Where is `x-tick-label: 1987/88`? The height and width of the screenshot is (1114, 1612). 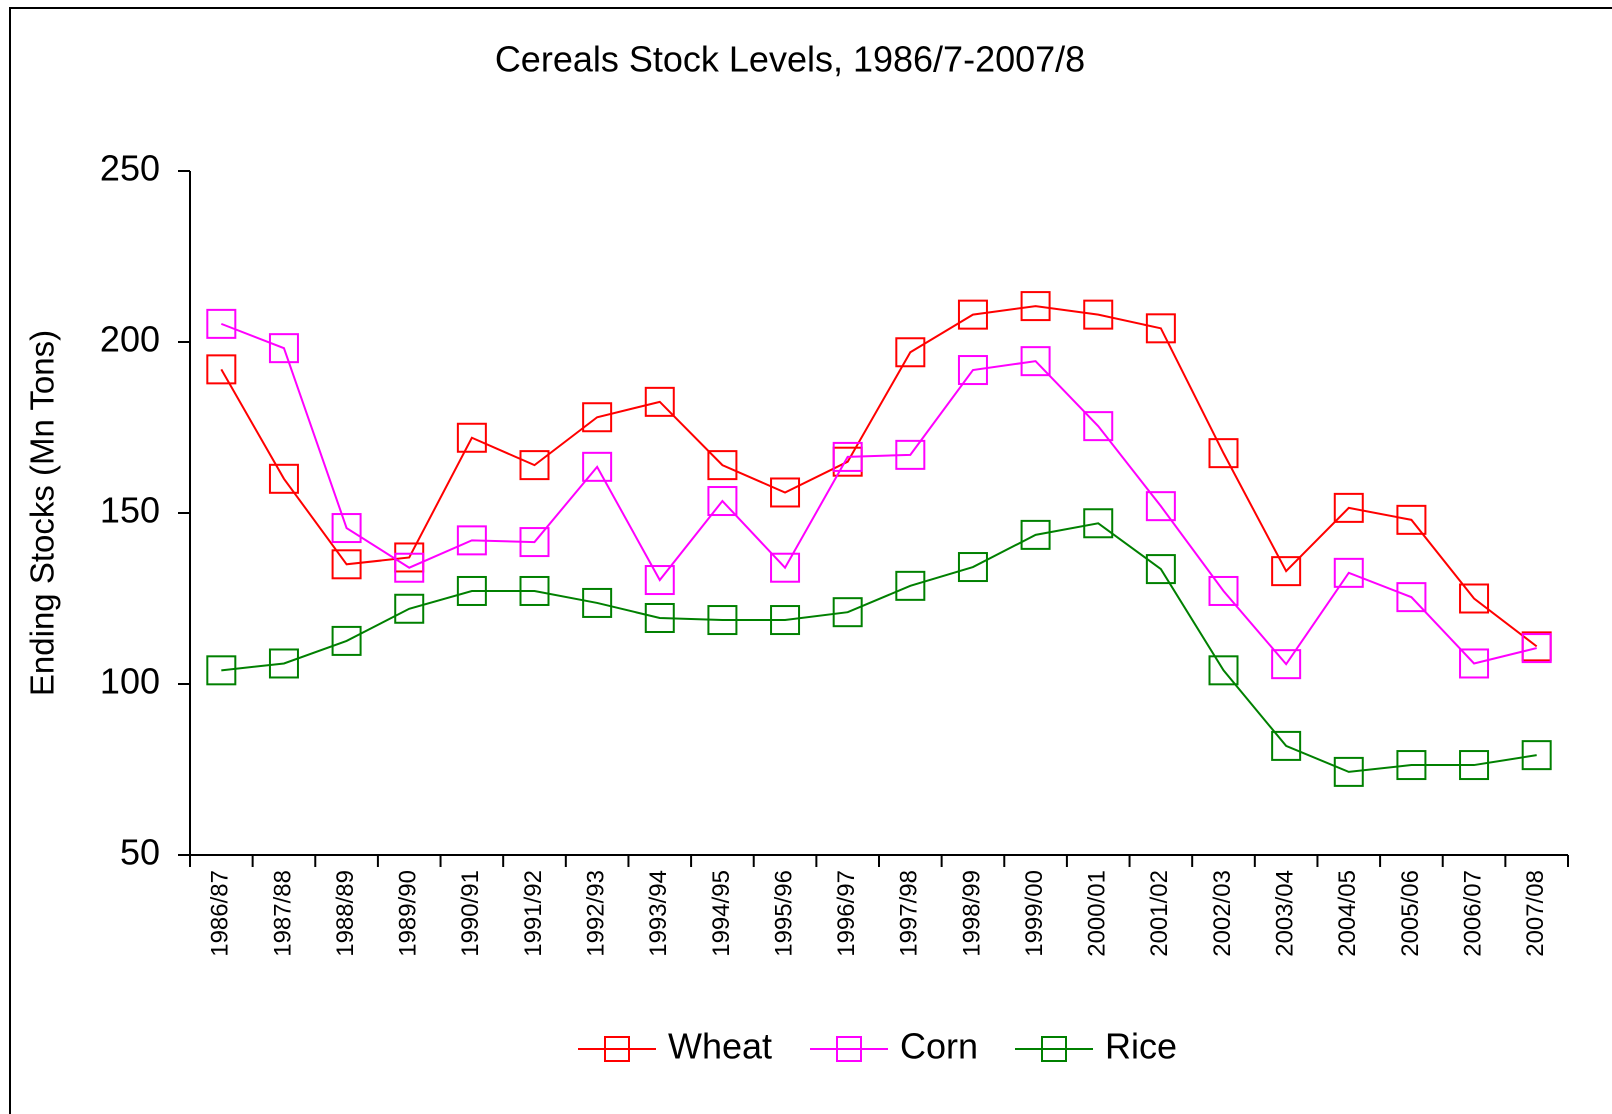 x-tick-label: 1987/88 is located at coordinates (282, 913).